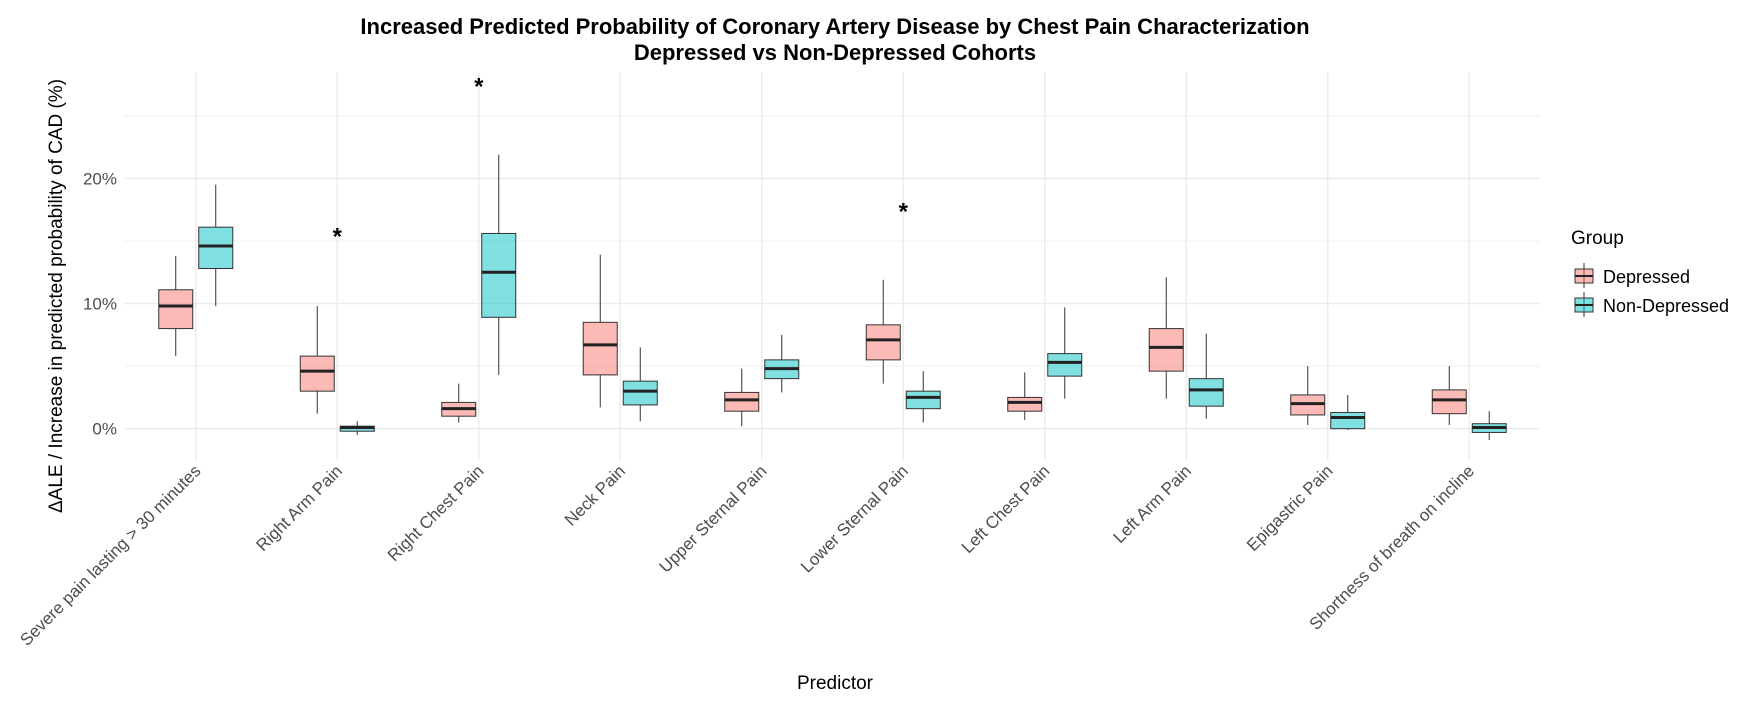  What do you see at coordinates (1392, 547) in the screenshot?
I see `x-tick-label: Shortness of breath on incline` at bounding box center [1392, 547].